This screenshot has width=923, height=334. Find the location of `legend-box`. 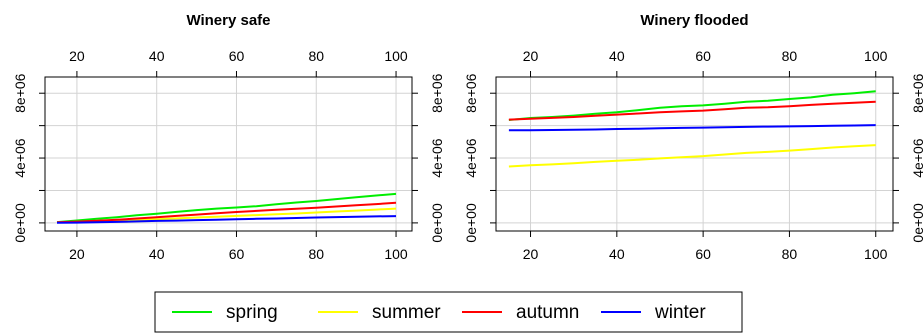

legend-box is located at coordinates (448, 312).